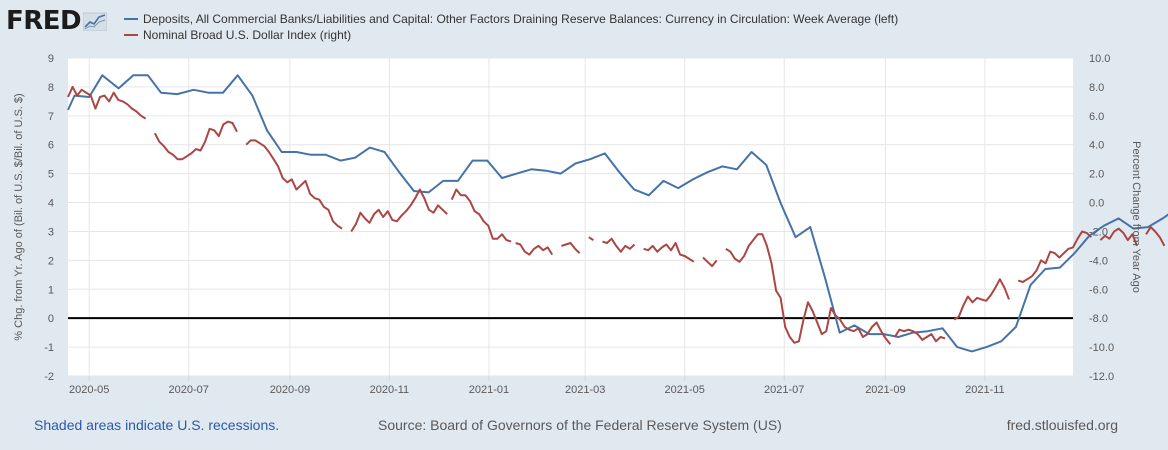  Describe the element at coordinates (51, 117) in the screenshot. I see `y-left-tick-label: 7` at that location.